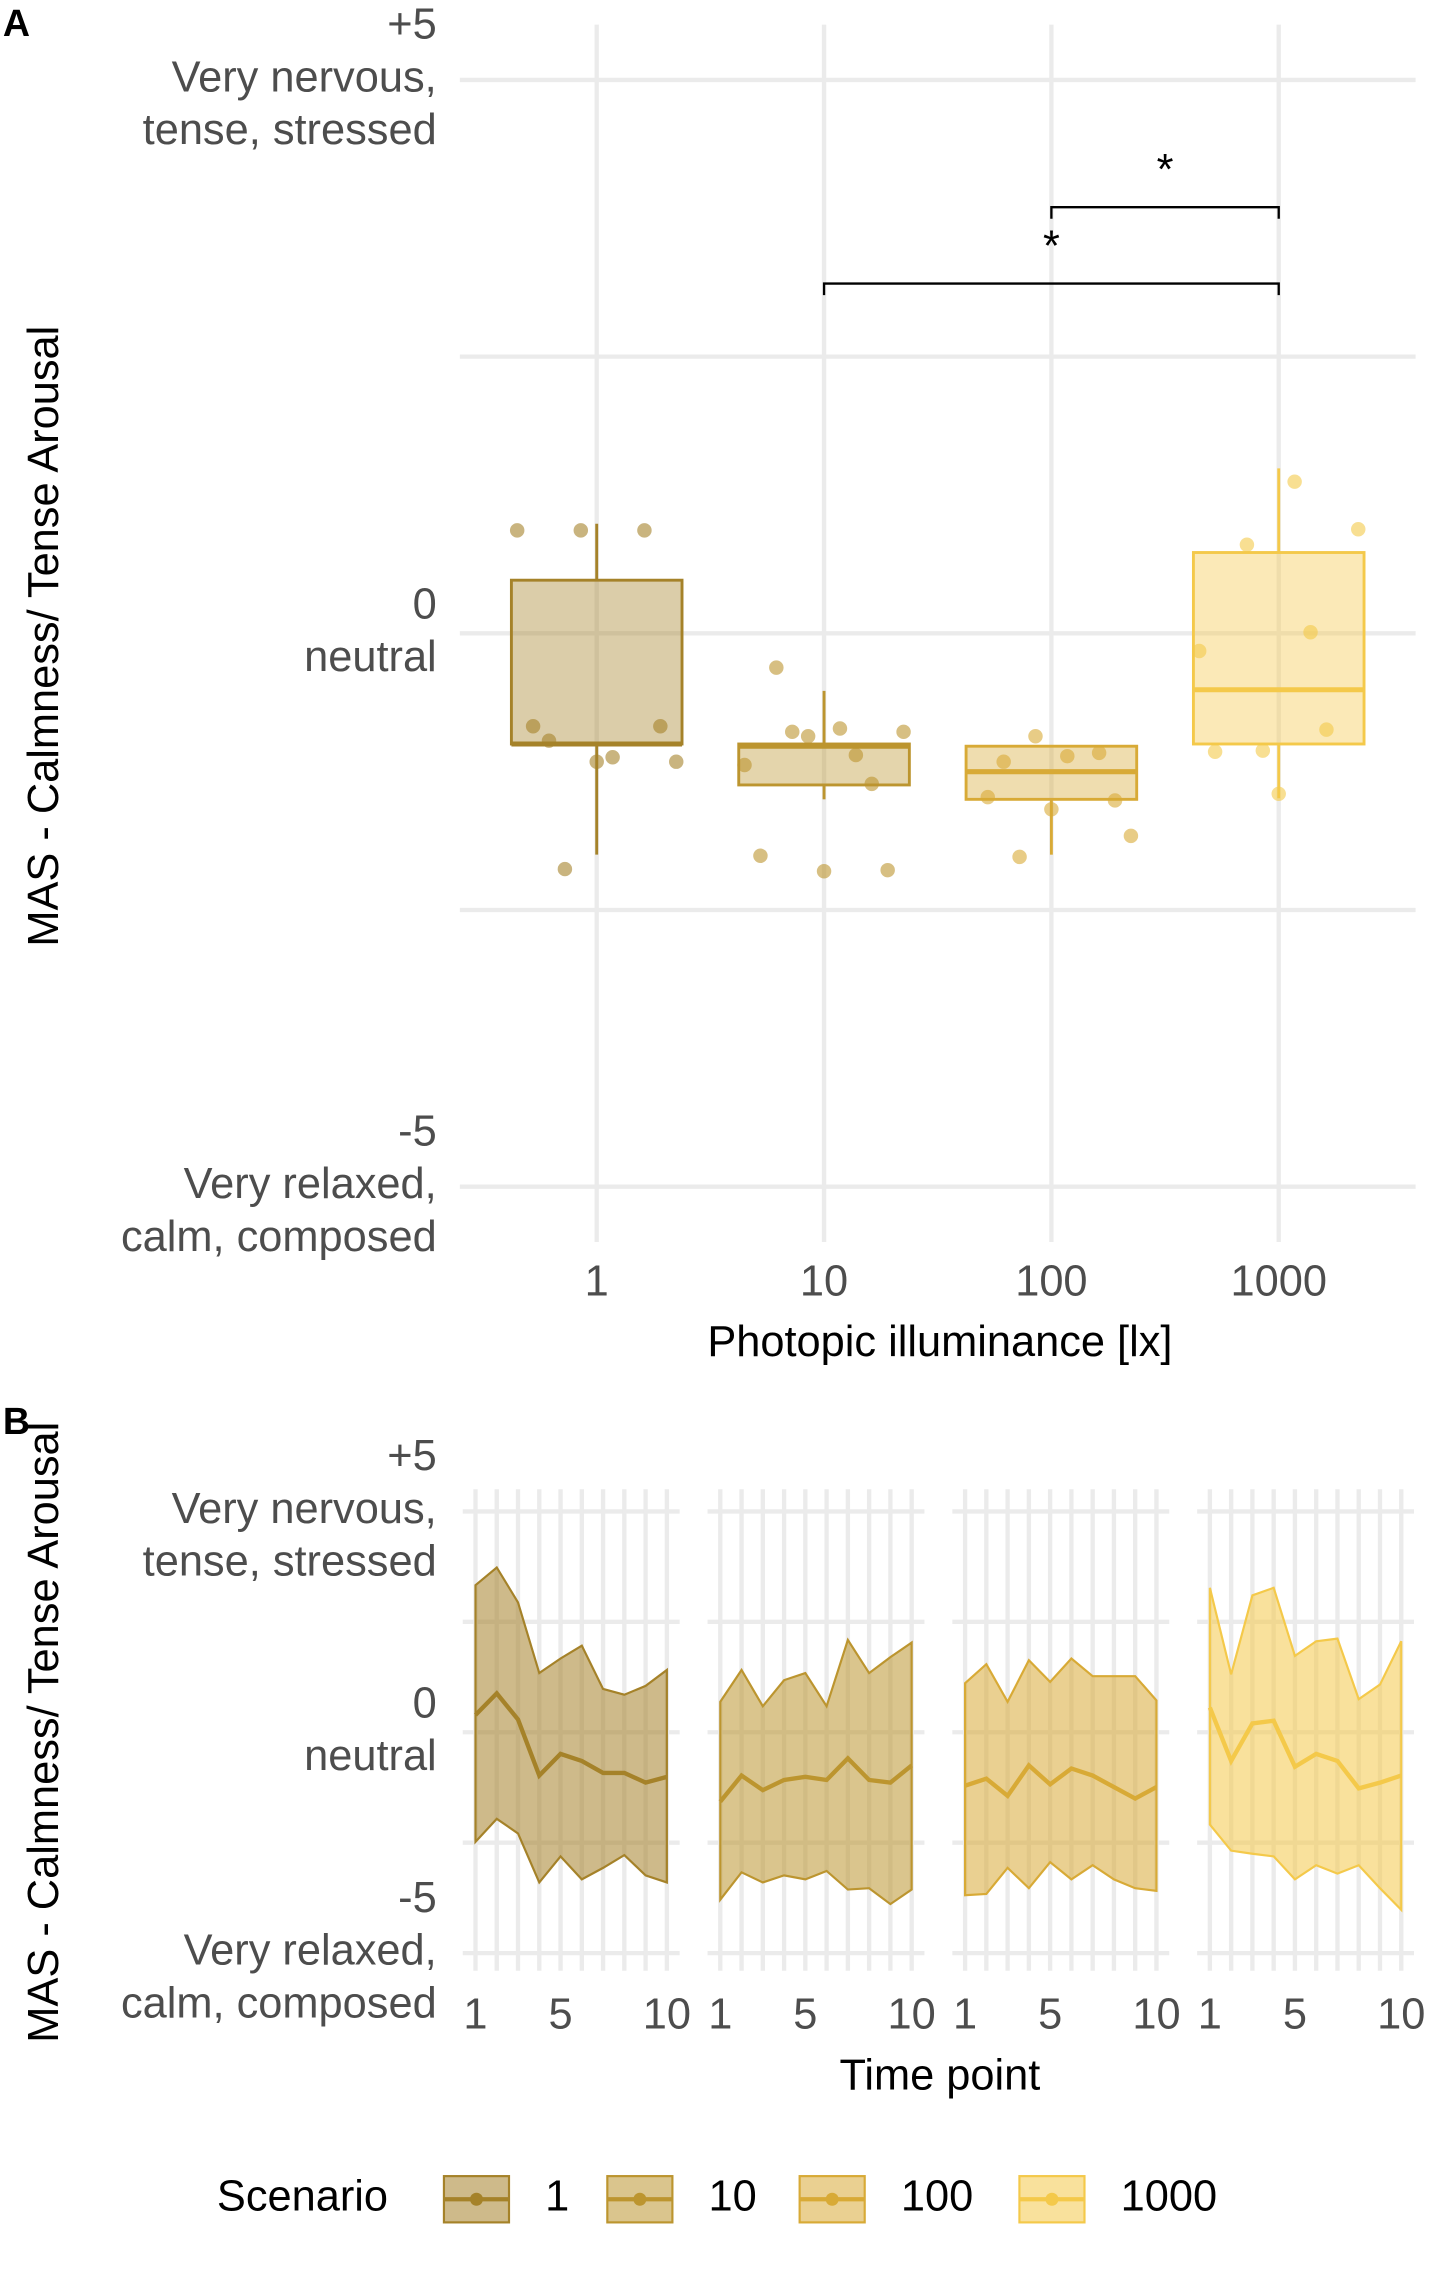 The image size is (1446, 2273). What do you see at coordinates (1051, 1281) in the screenshot?
I see `x-tick-label: 100` at bounding box center [1051, 1281].